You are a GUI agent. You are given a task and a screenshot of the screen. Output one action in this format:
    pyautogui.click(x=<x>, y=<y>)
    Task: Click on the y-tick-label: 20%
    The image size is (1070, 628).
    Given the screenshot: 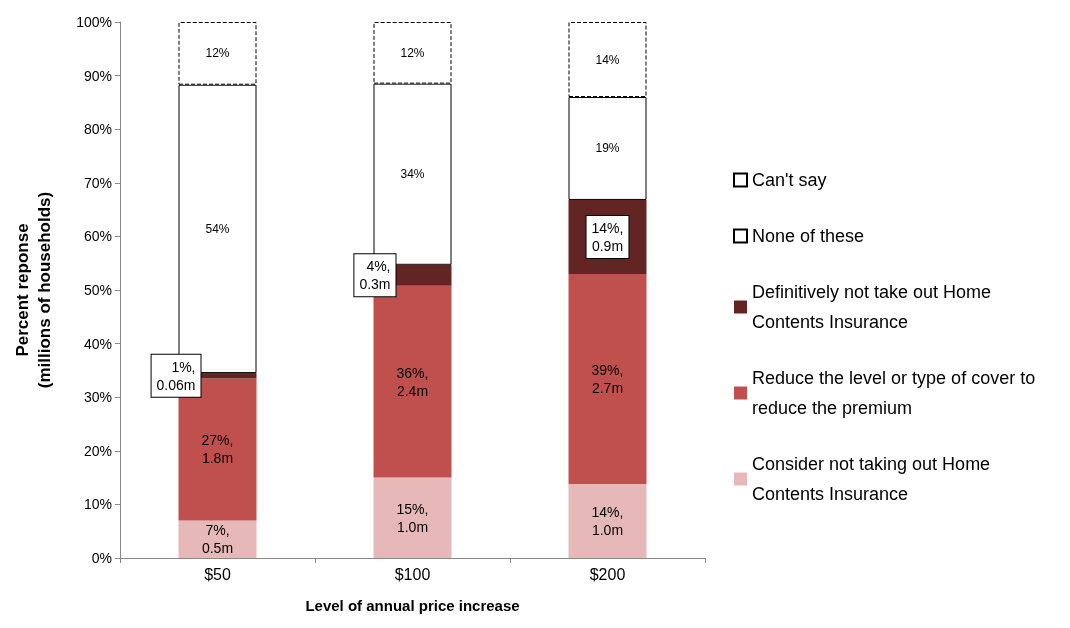 What is the action you would take?
    pyautogui.click(x=97, y=450)
    